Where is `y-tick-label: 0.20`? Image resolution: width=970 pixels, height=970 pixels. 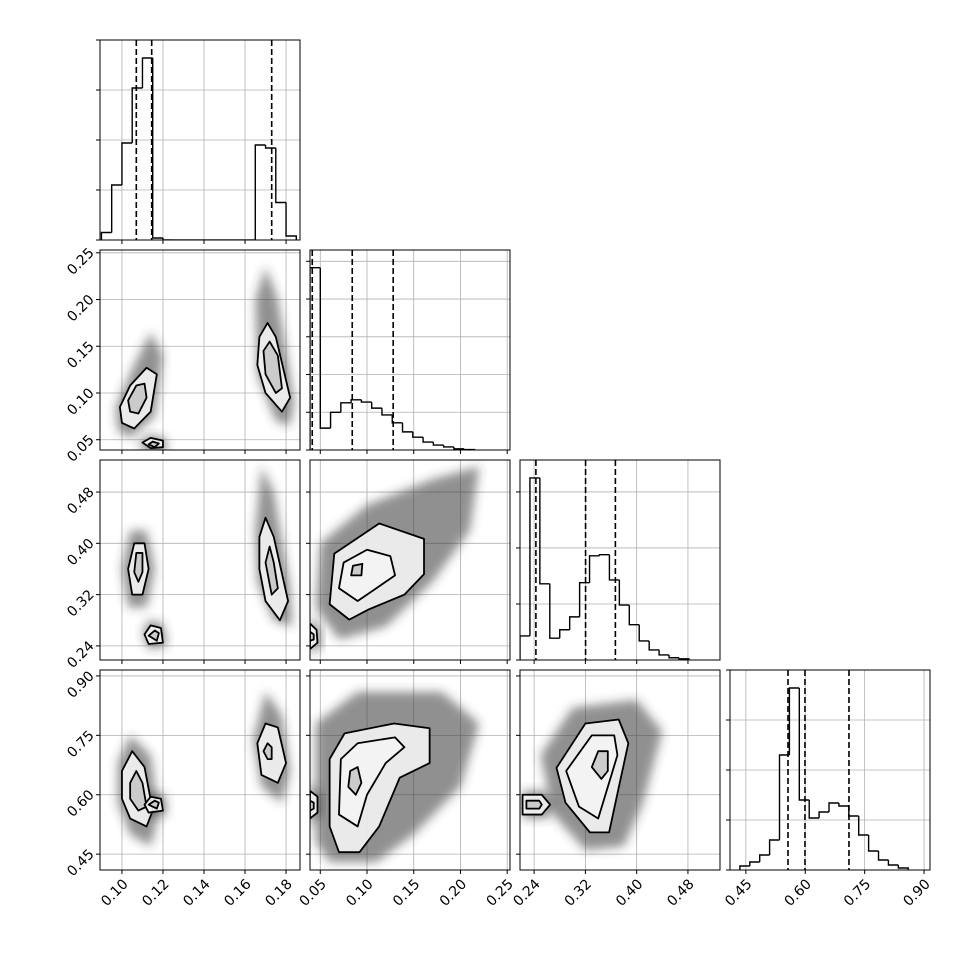
y-tick-label: 0.20 is located at coordinates (80, 308).